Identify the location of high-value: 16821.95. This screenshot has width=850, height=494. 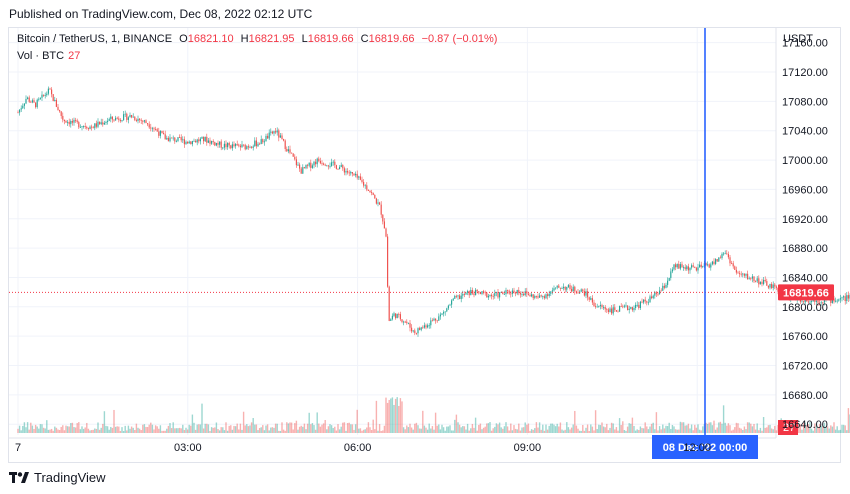
(271, 39).